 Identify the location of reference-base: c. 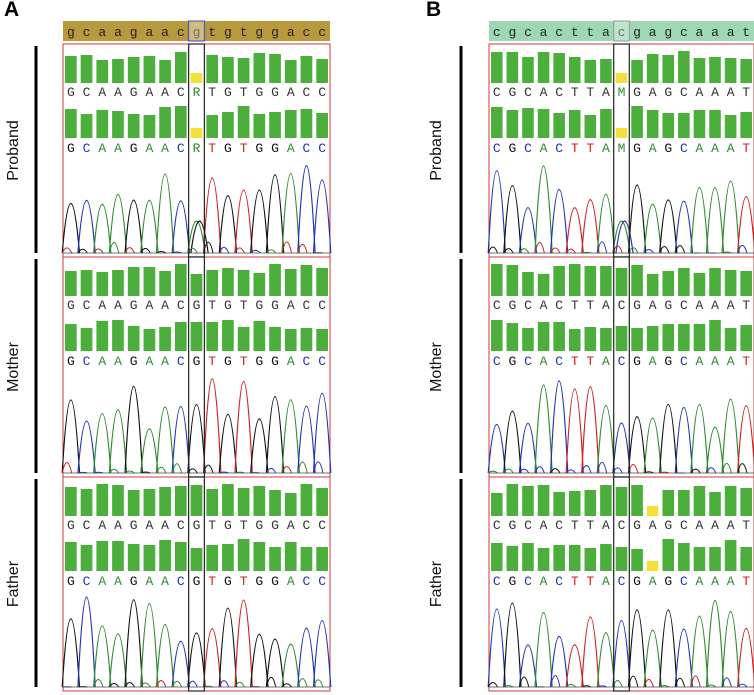
(307, 32).